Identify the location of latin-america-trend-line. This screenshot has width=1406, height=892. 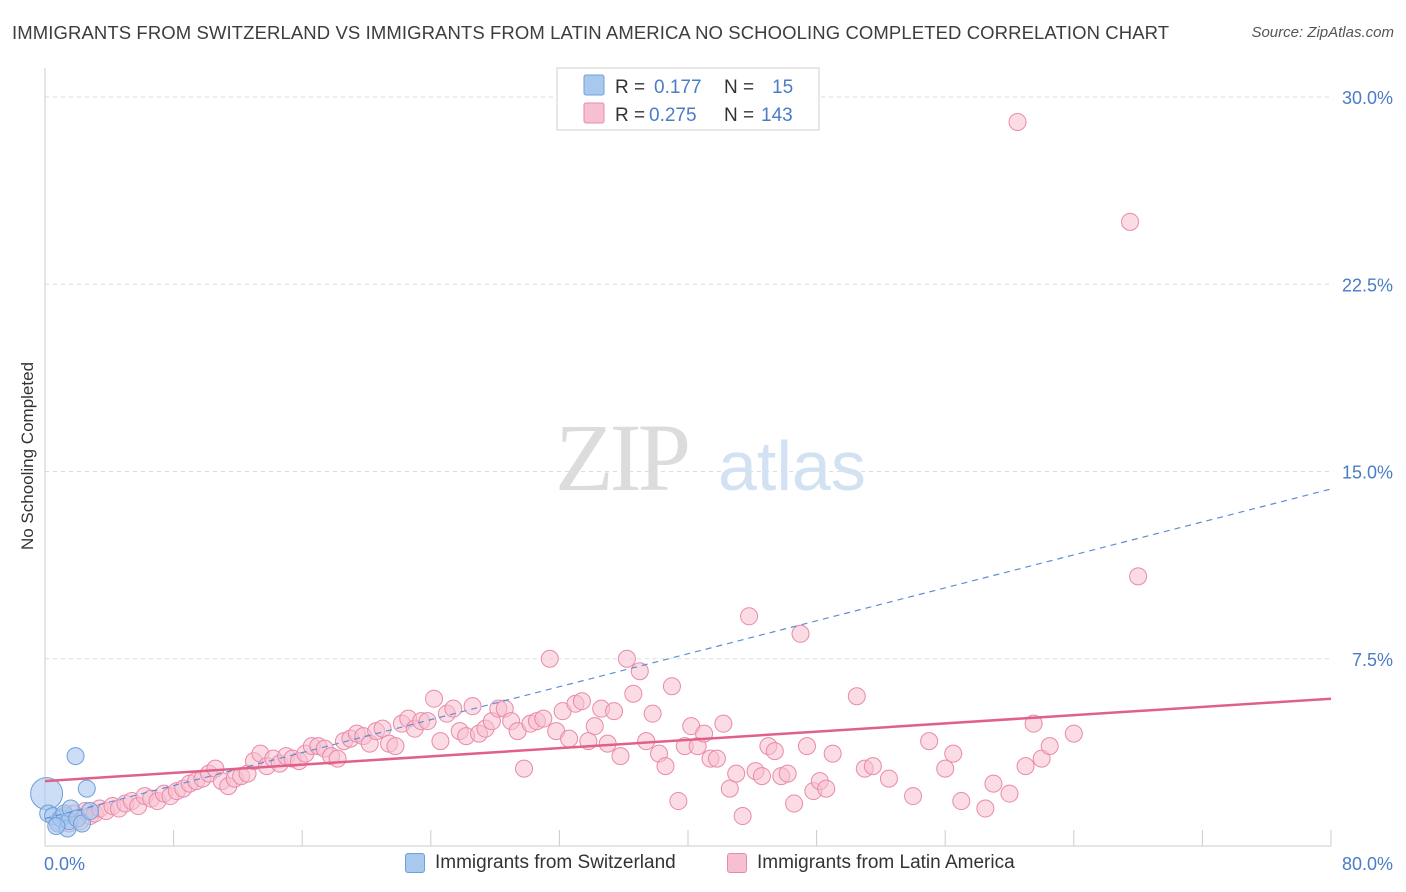
(688, 740).